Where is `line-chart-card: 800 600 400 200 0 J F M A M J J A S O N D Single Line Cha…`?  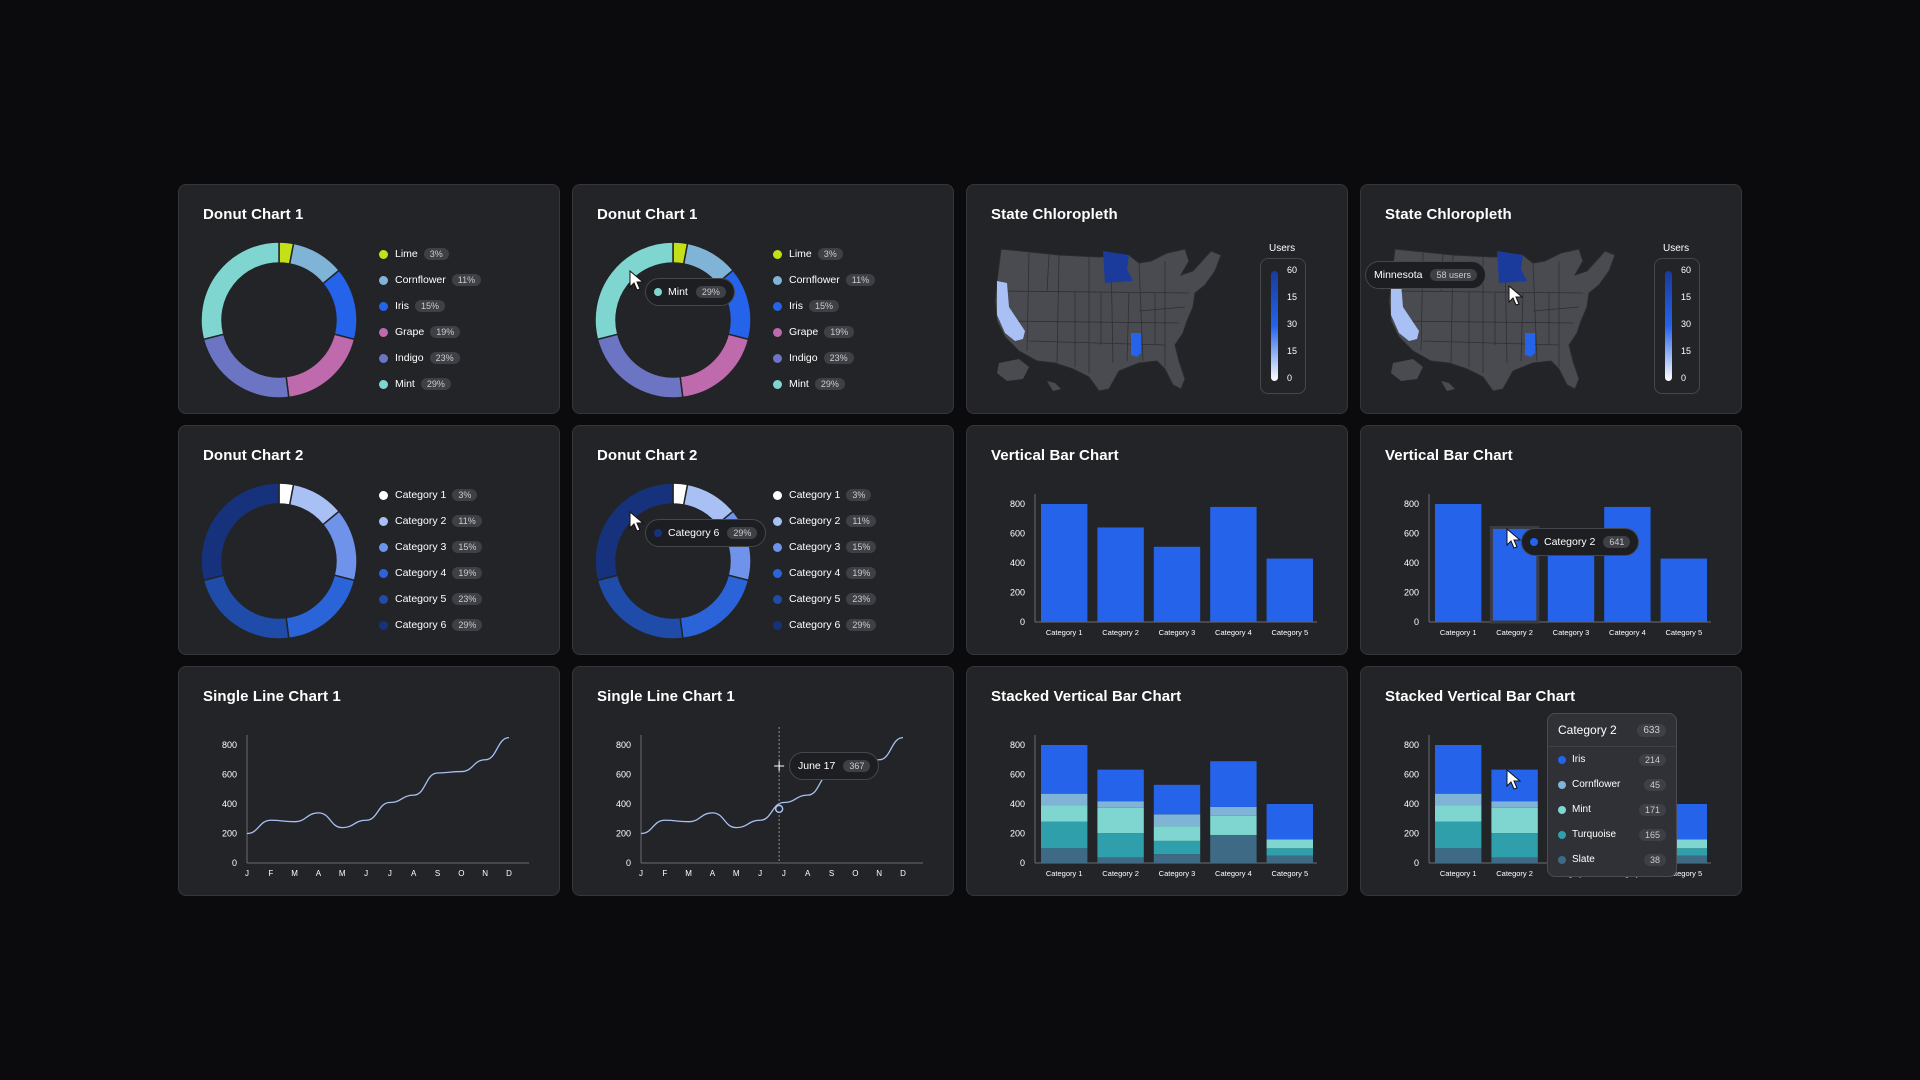 line-chart-card: 800 600 400 200 0 J F M A M J J A S O N D Single Line Cha… is located at coordinates (369, 781).